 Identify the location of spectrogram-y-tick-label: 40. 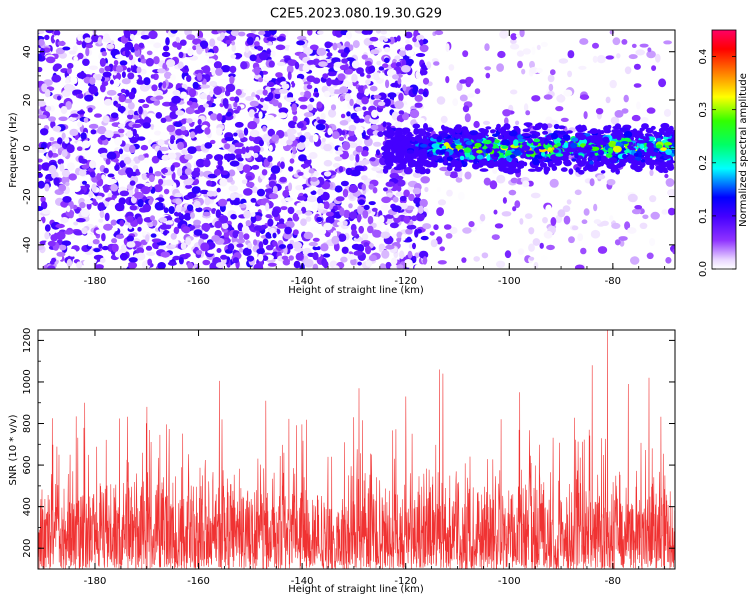
(27, 51).